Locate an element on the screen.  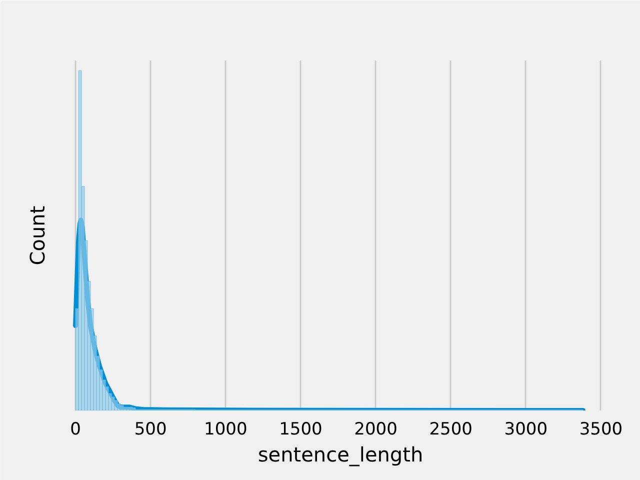
x-tick-label: 2500 is located at coordinates (450, 430).